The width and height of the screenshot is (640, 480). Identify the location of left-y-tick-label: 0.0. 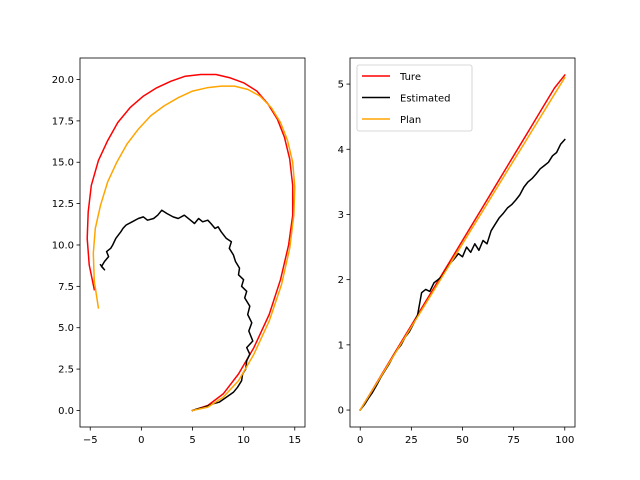
(66, 411).